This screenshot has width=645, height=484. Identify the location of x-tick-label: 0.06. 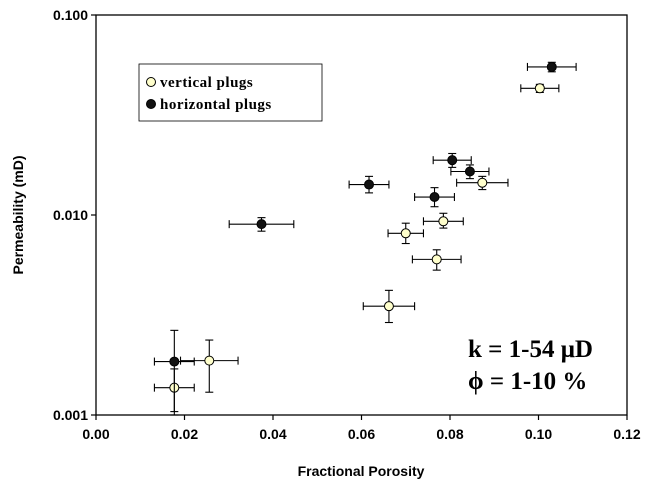
(361, 434).